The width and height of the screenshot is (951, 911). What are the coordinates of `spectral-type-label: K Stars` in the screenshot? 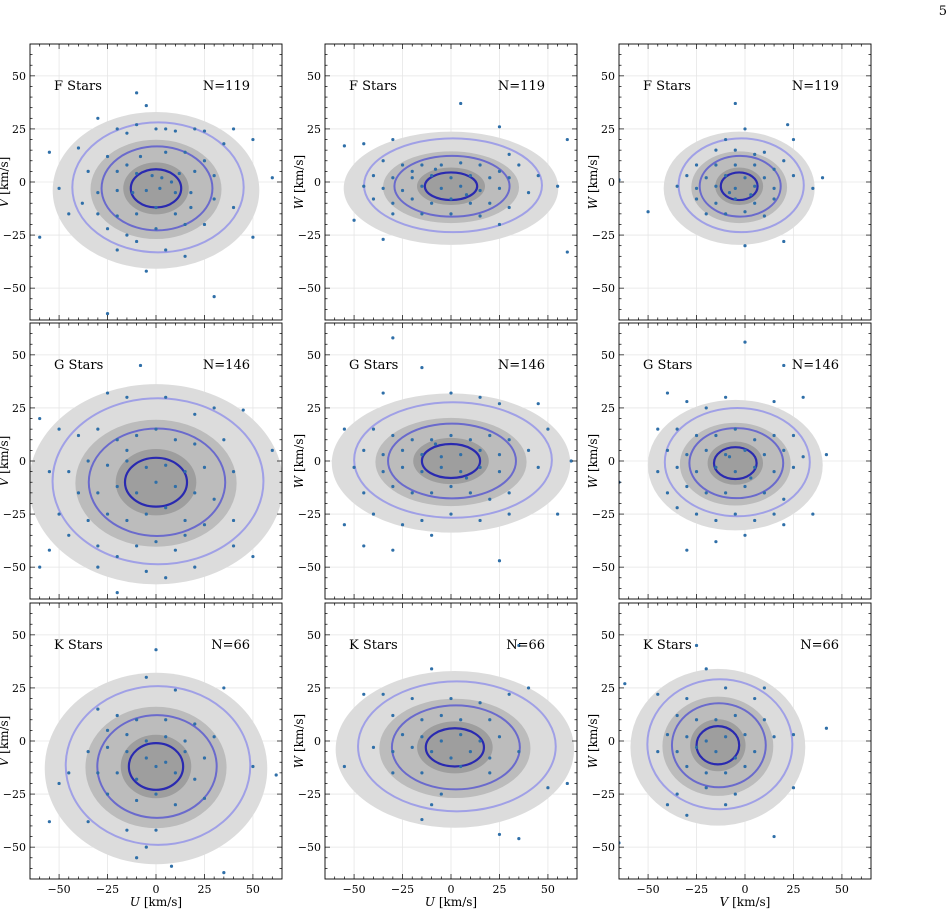 It's located at (78, 645).